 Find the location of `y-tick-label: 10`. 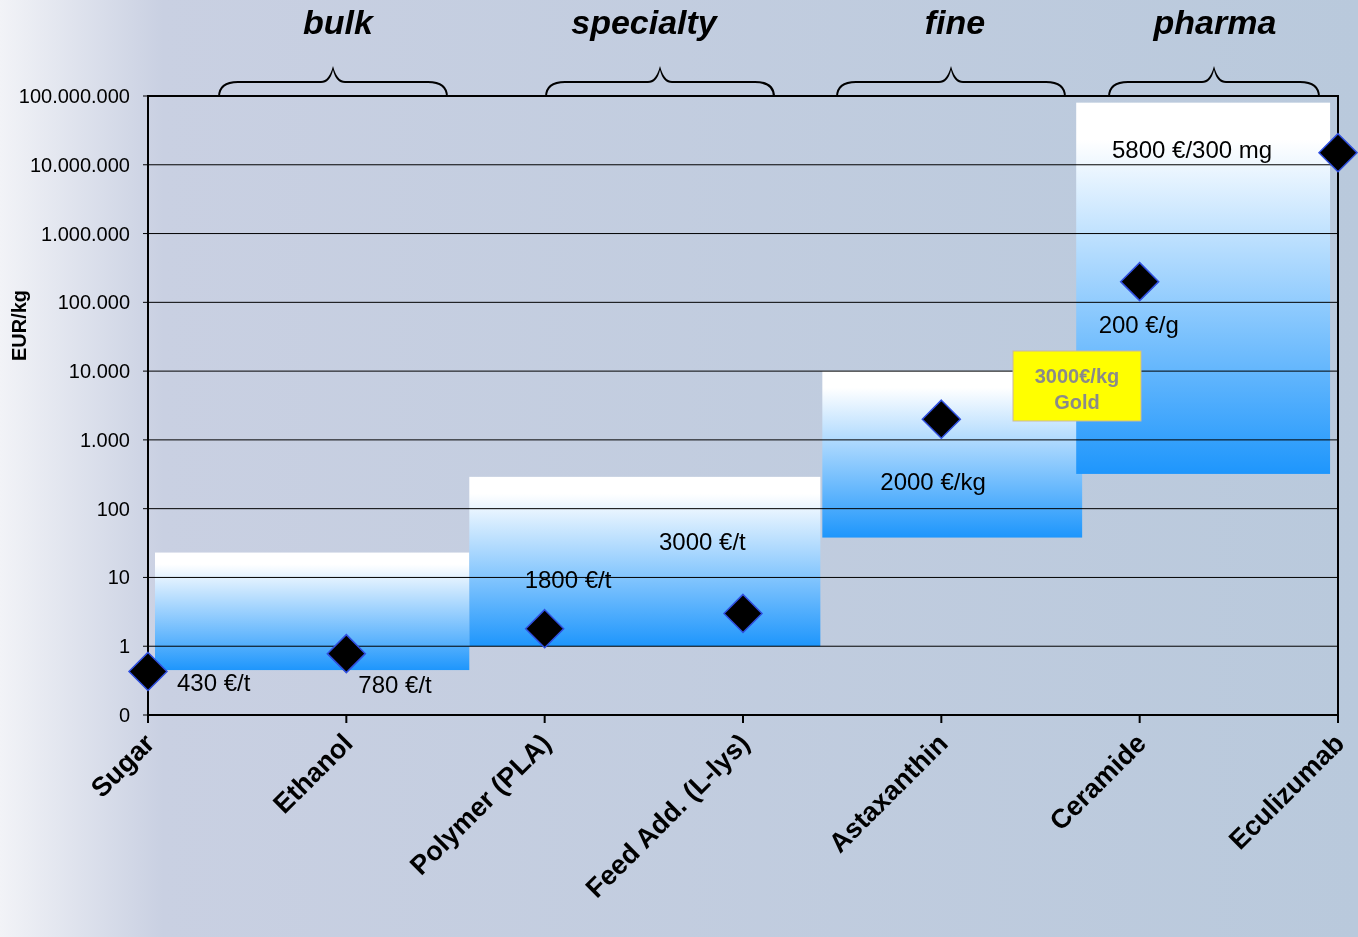

y-tick-label: 10 is located at coordinates (118, 577).